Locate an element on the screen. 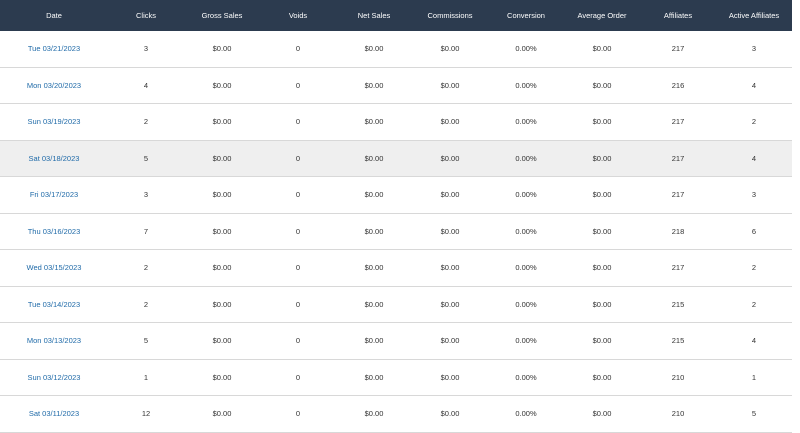  date-link: Mon 03/20/2023 is located at coordinates (54, 85).